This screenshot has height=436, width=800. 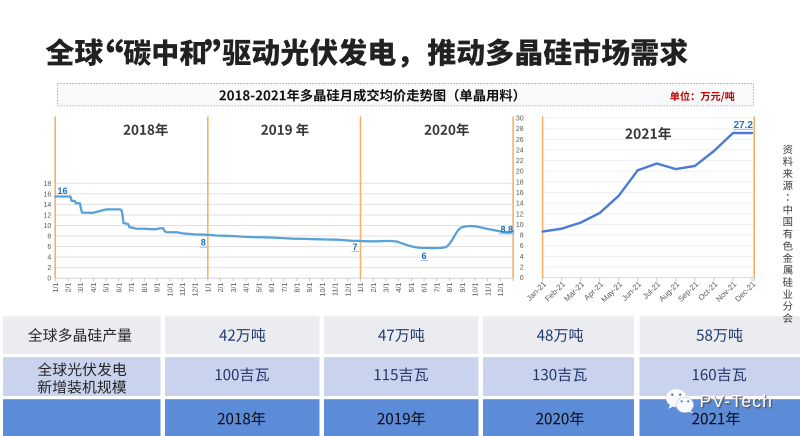 I want to click on svg-text: 7, so click(x=354, y=247).